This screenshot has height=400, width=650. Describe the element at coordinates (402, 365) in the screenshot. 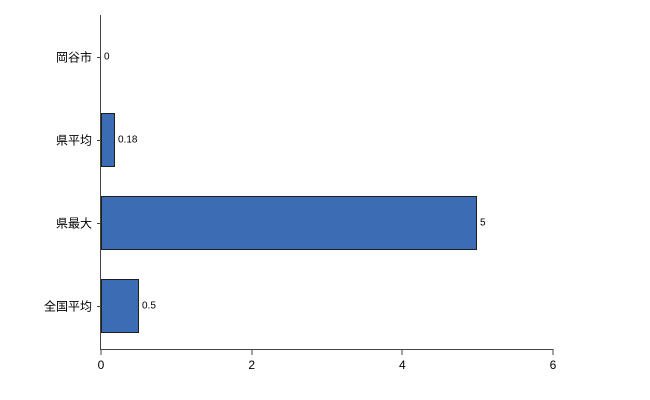

I see `x-tick-label: 4` at that location.